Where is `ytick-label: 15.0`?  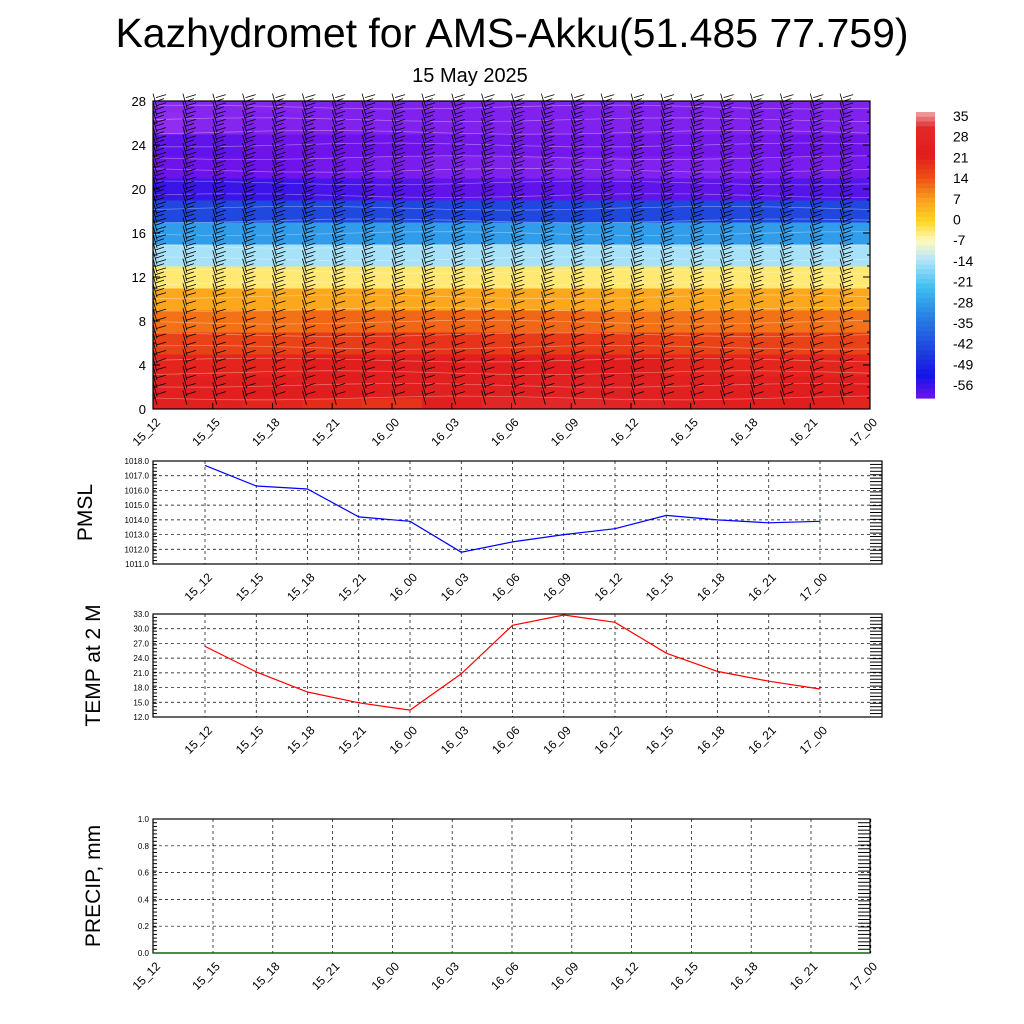 ytick-label: 15.0 is located at coordinates (141, 702).